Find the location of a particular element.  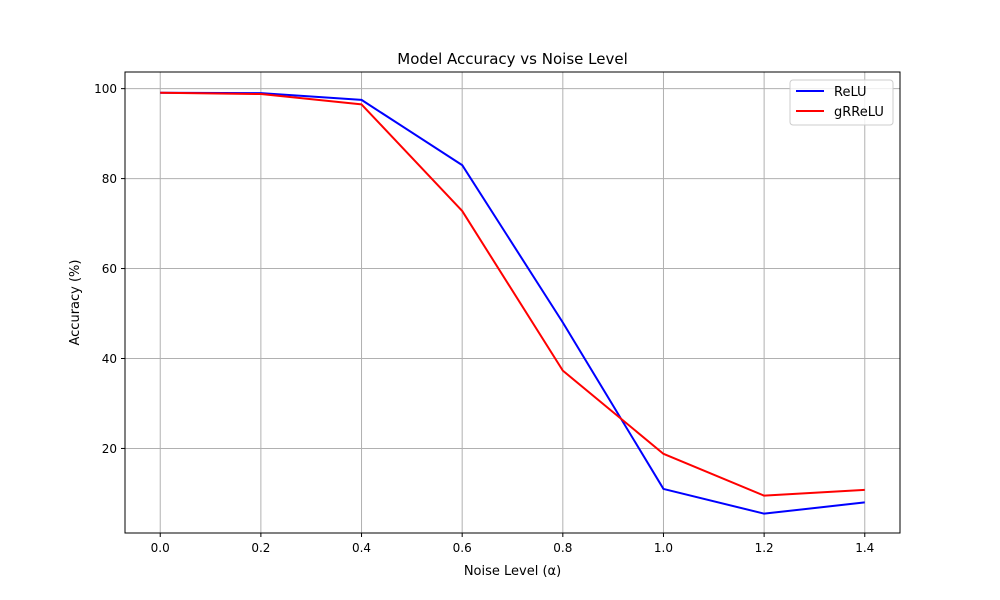

x-tick-label: 0.2 is located at coordinates (260, 548).